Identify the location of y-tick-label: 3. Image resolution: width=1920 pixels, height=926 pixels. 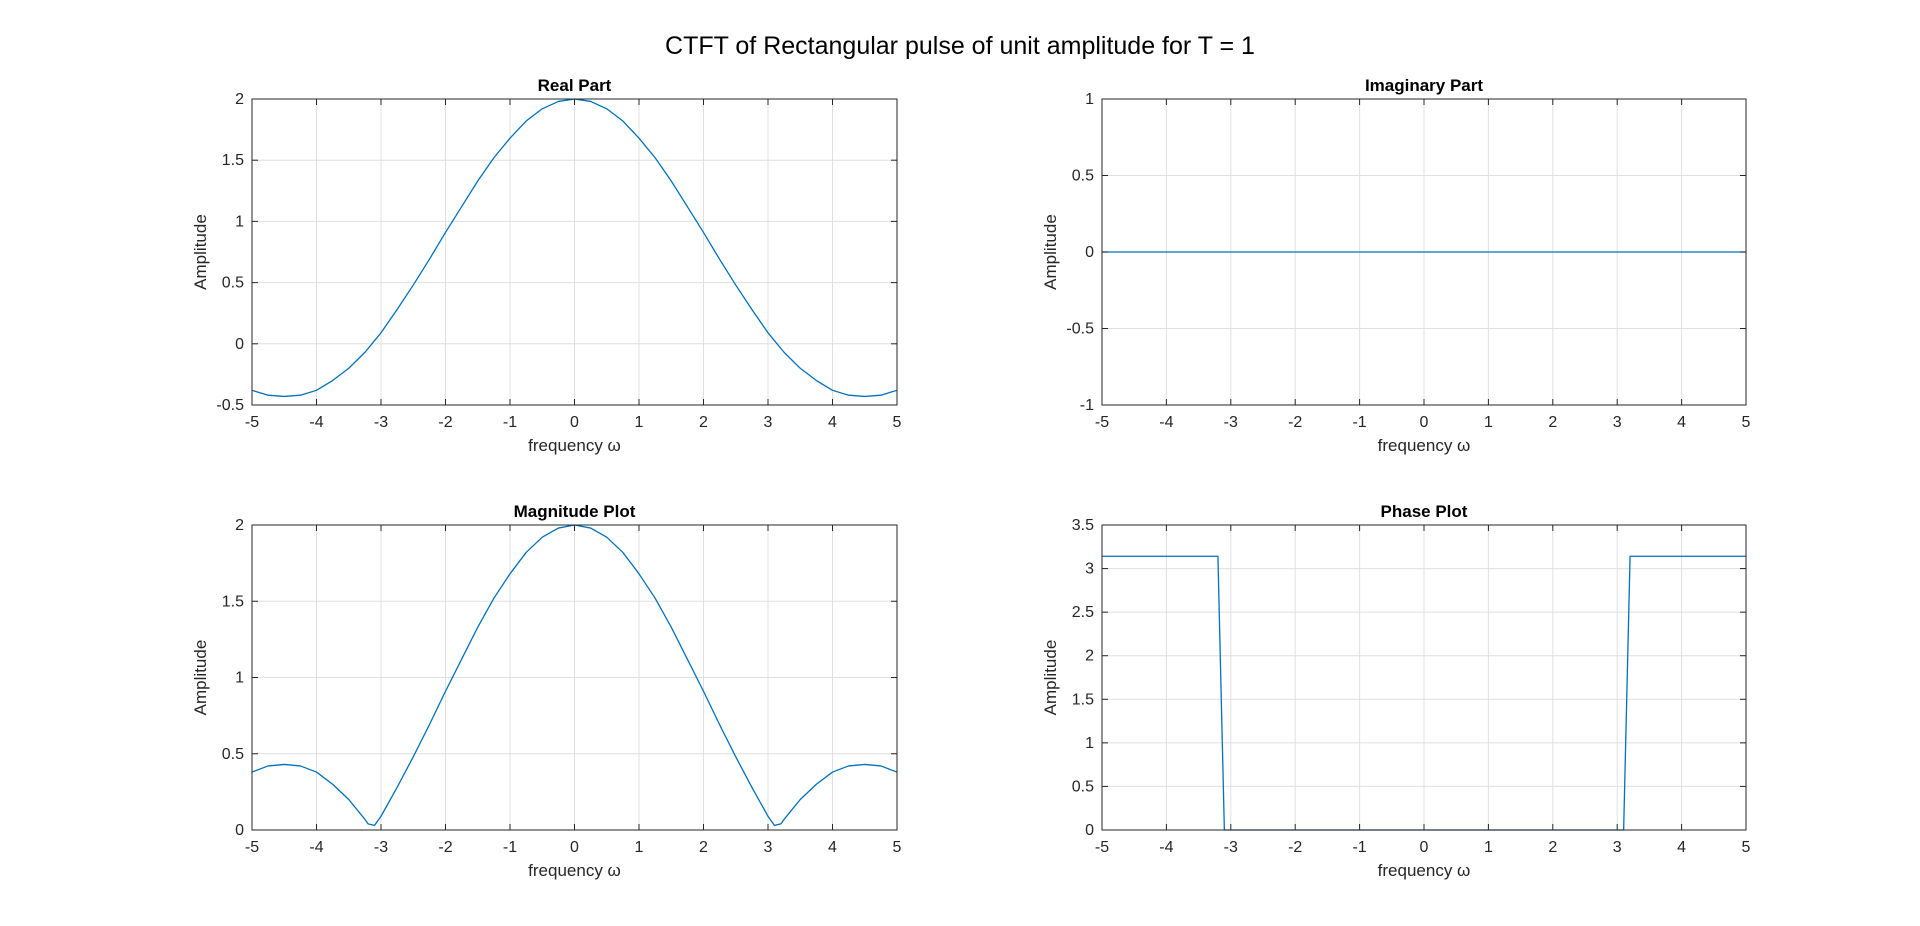
(1089, 569).